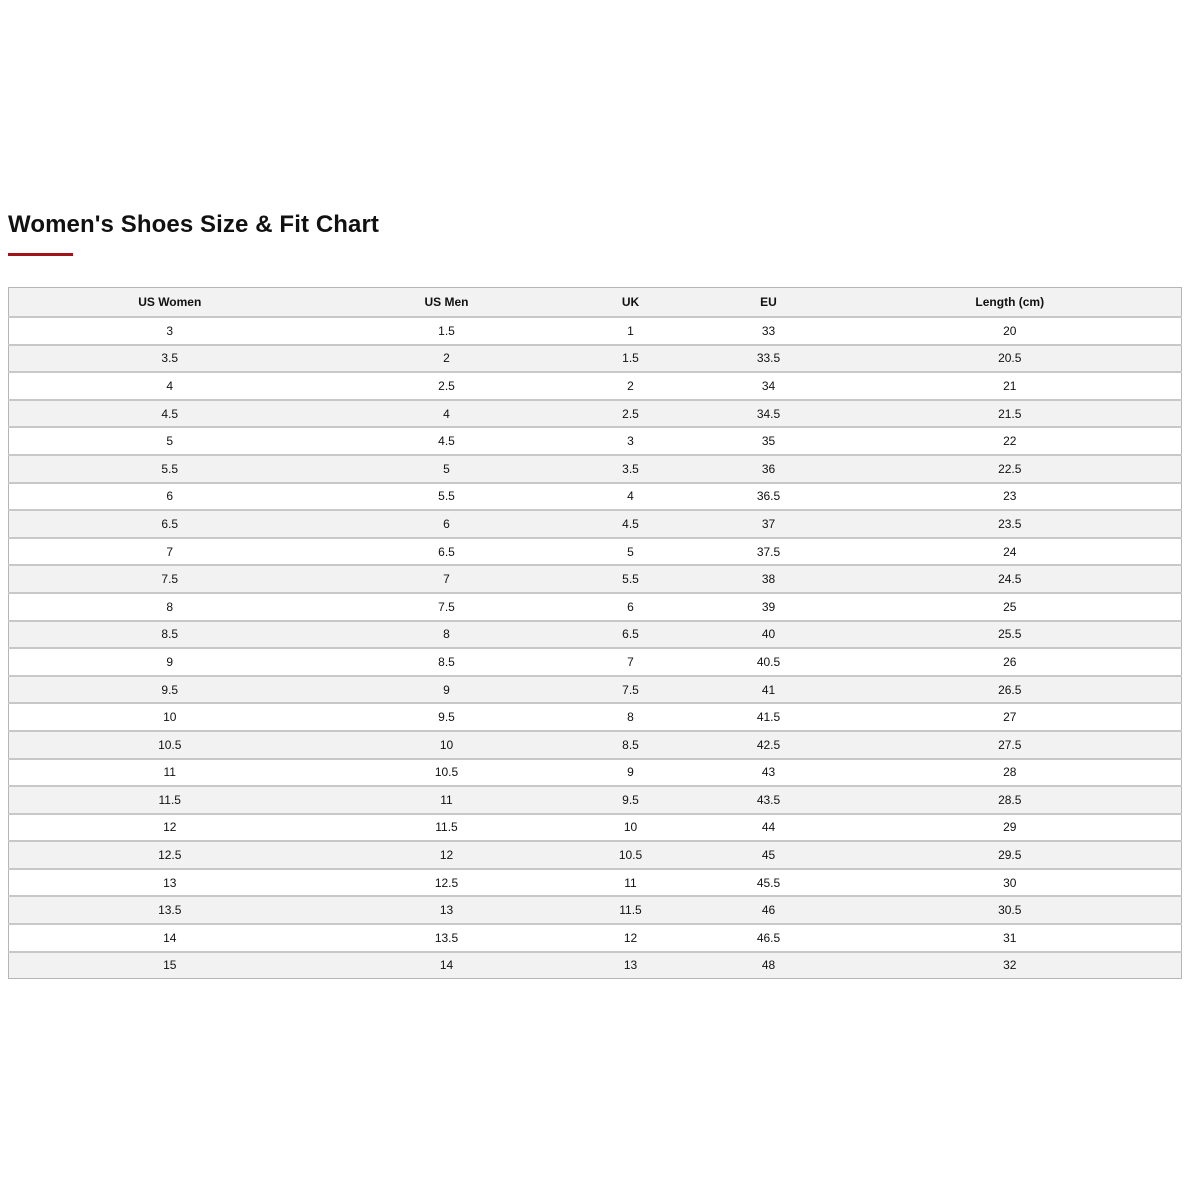 Image resolution: width=1200 pixels, height=1200 pixels. Describe the element at coordinates (595, 579) in the screenshot. I see `table-row: 7.5 7 5.5 38 24.5` at that location.